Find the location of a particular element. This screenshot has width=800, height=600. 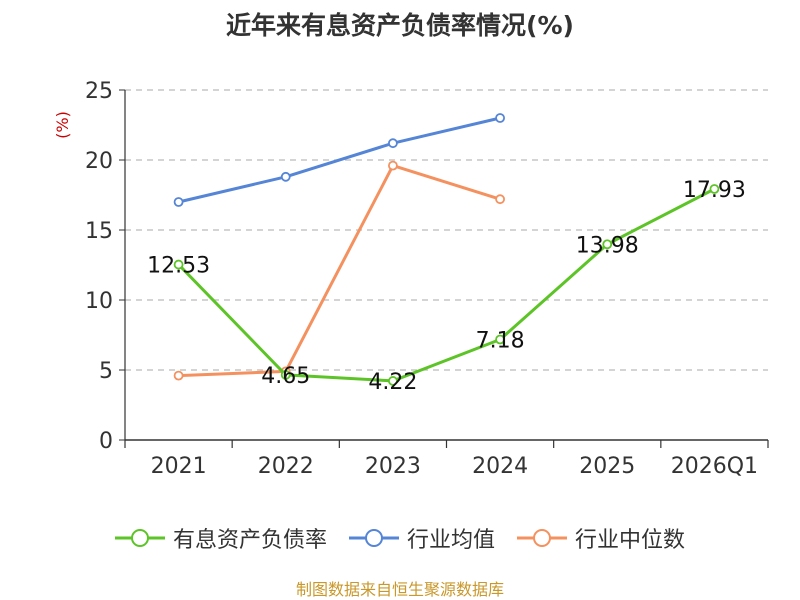

legend-item: 有息资产负债率 is located at coordinates (220, 538).